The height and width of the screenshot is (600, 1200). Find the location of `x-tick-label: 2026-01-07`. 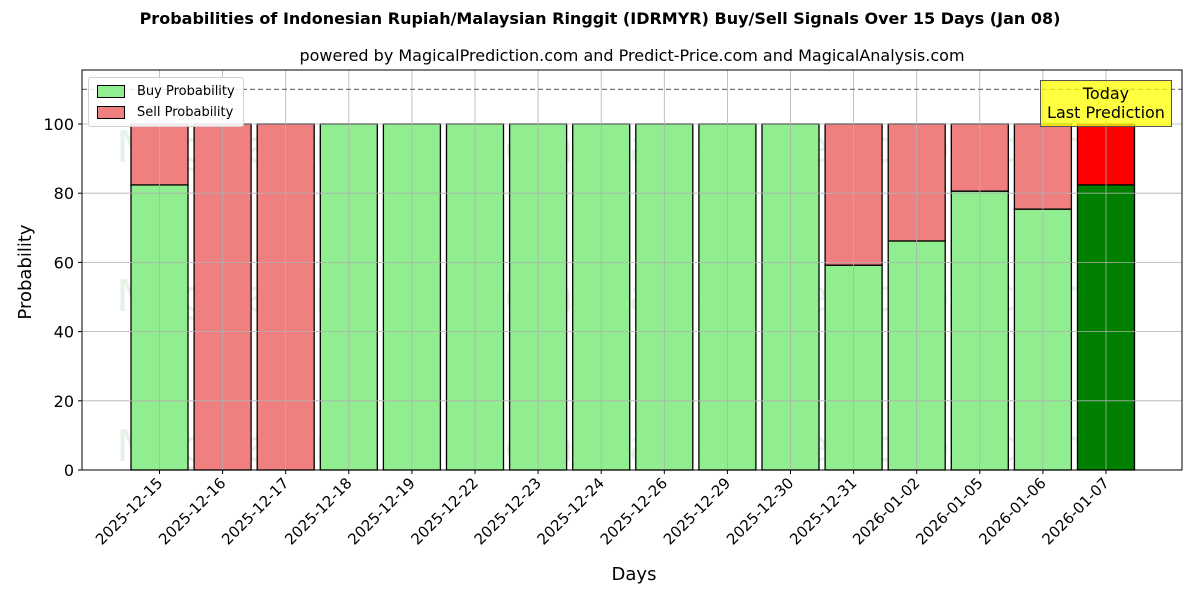

x-tick-label: 2026-01-07 is located at coordinates (1075, 511).